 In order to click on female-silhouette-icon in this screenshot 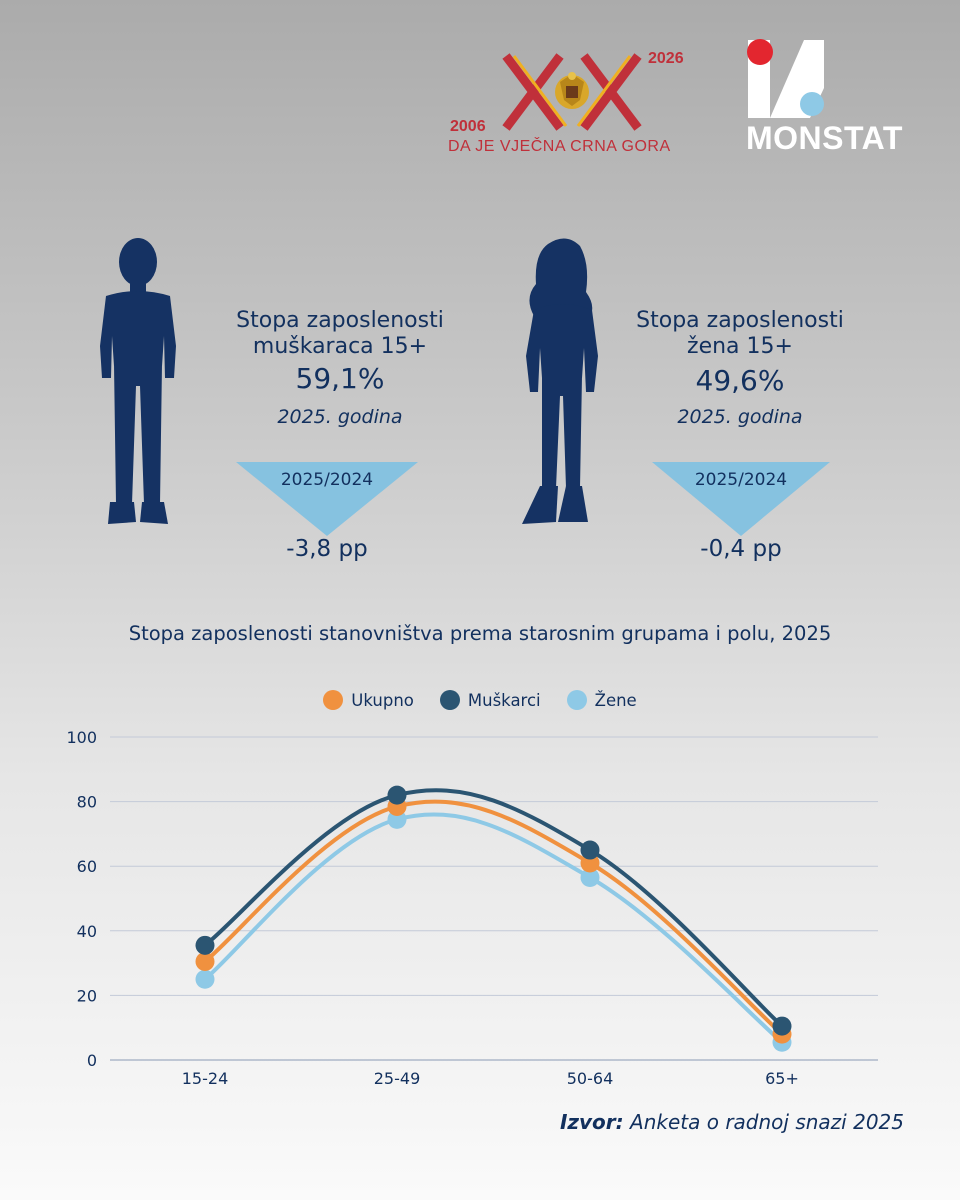, I will do `click(560, 381)`.